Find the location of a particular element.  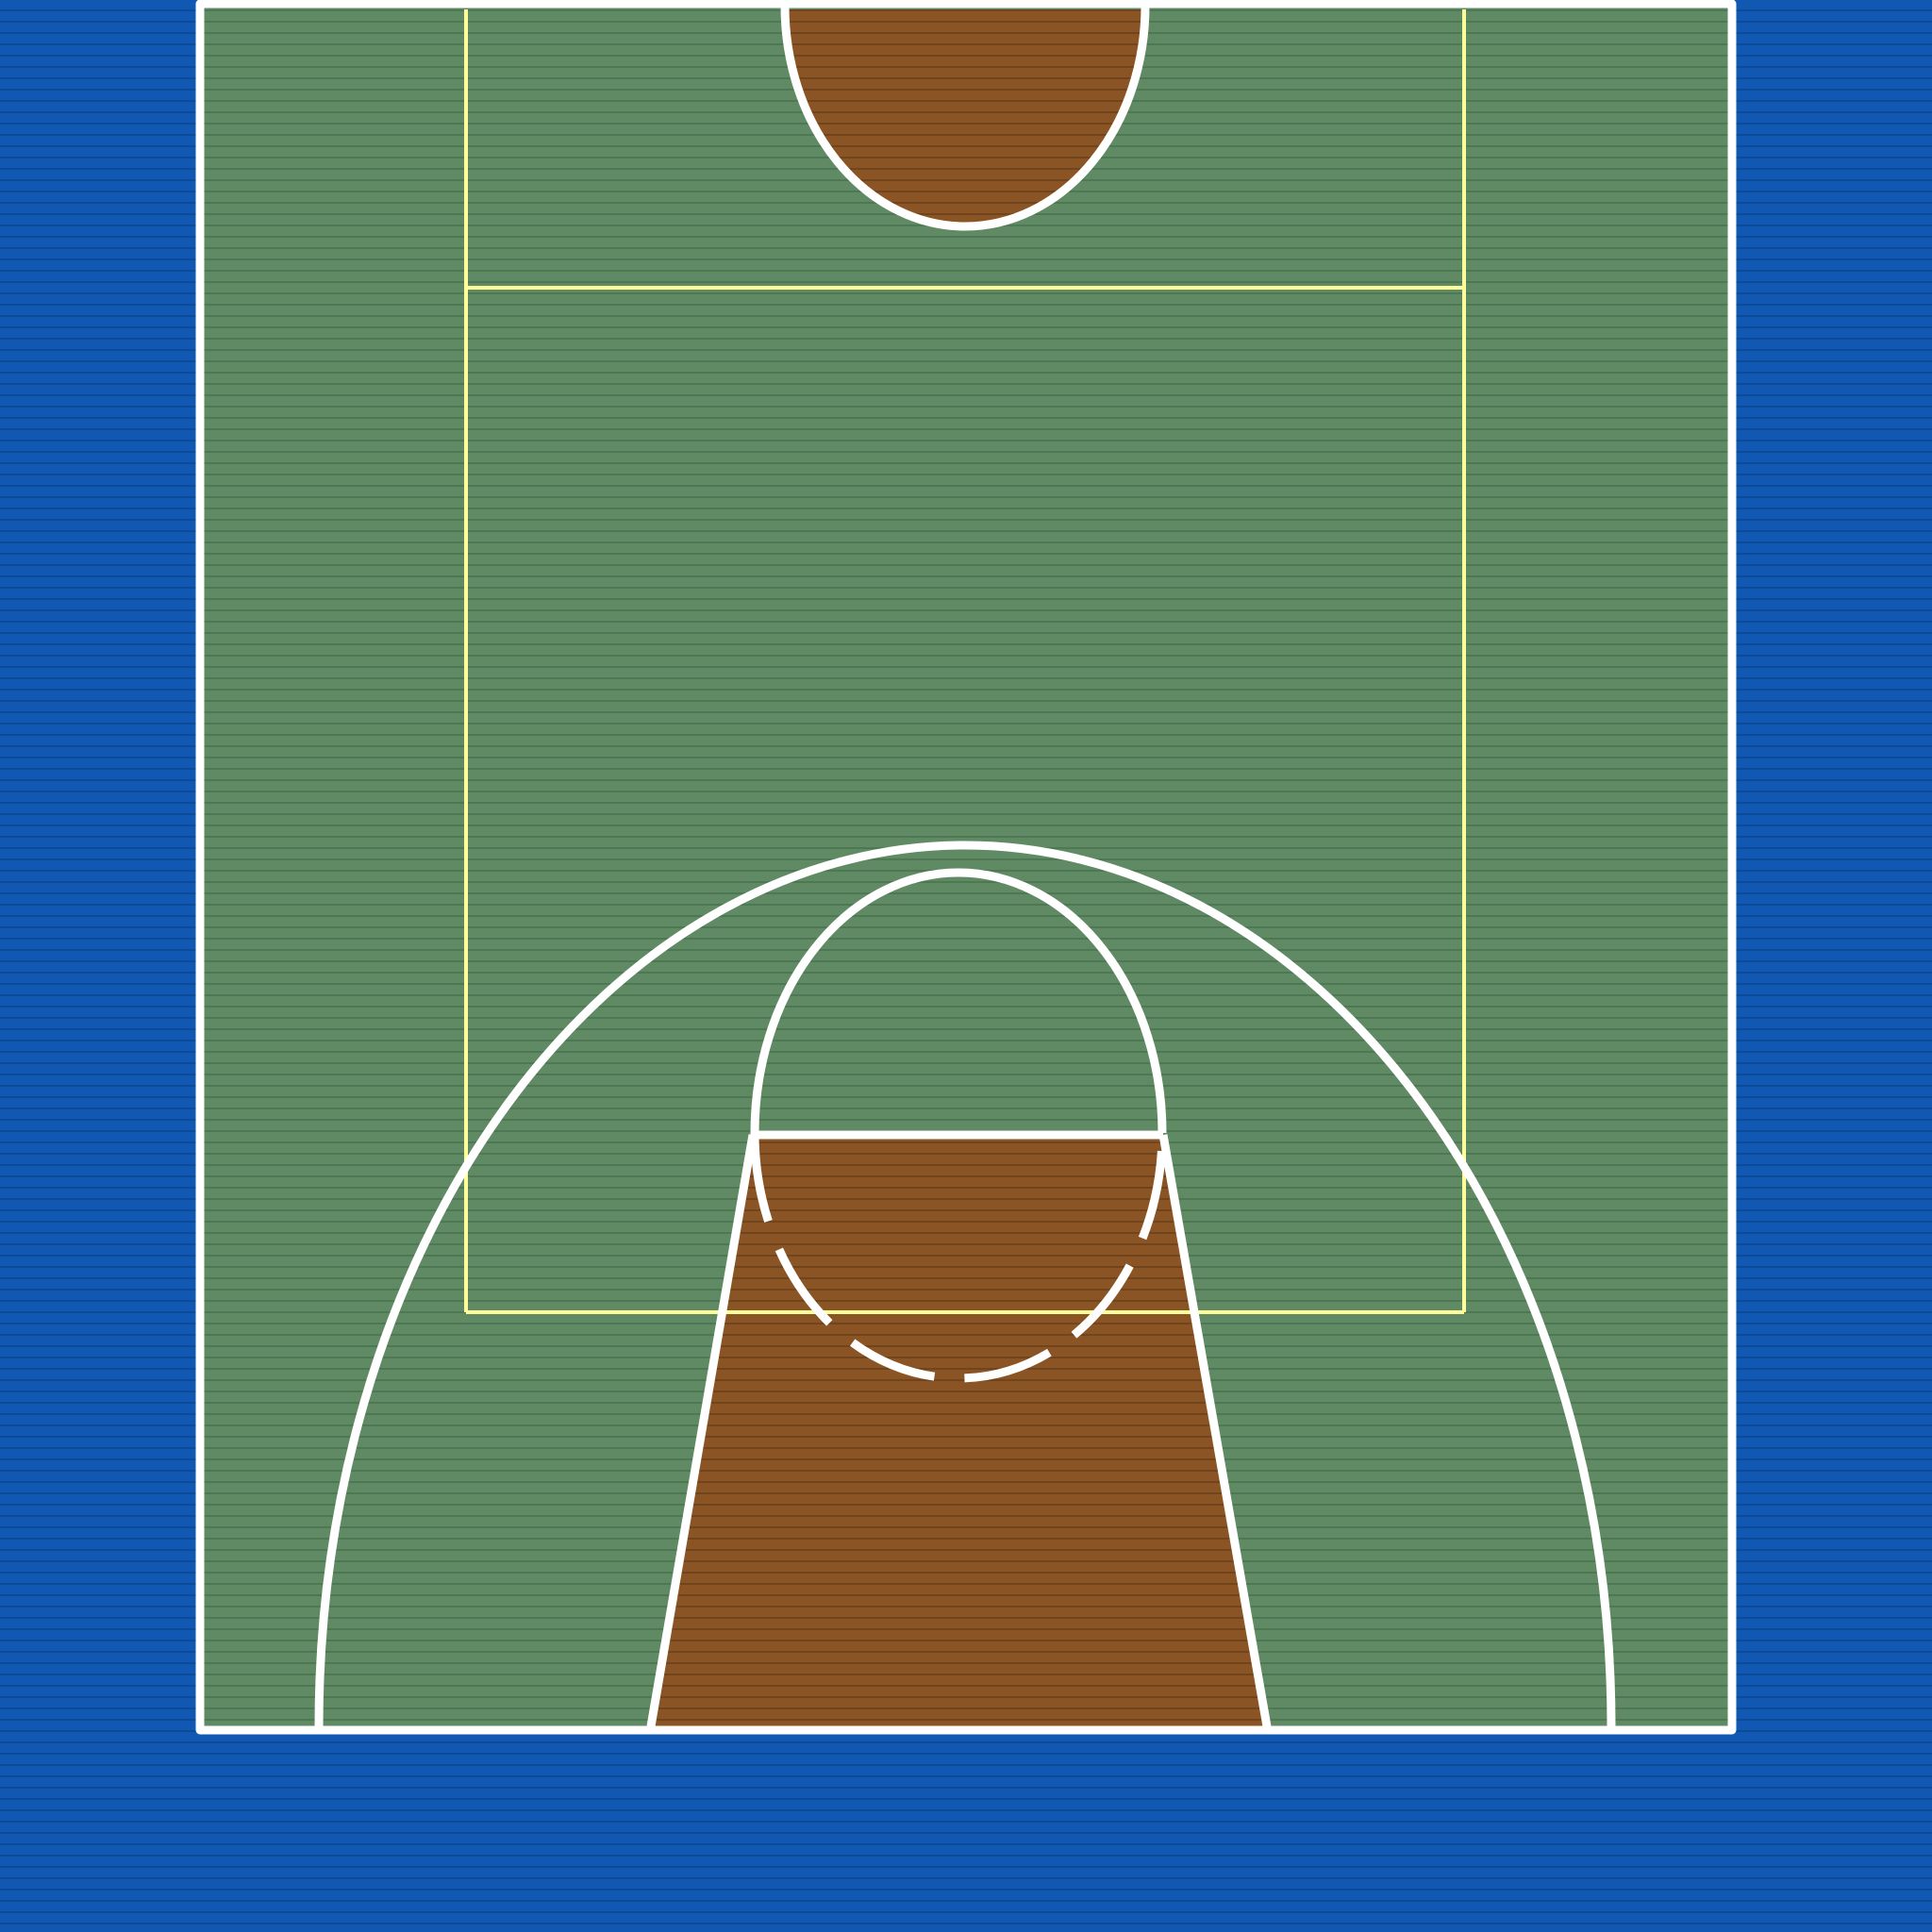

top-circle-paint is located at coordinates (965, 119).